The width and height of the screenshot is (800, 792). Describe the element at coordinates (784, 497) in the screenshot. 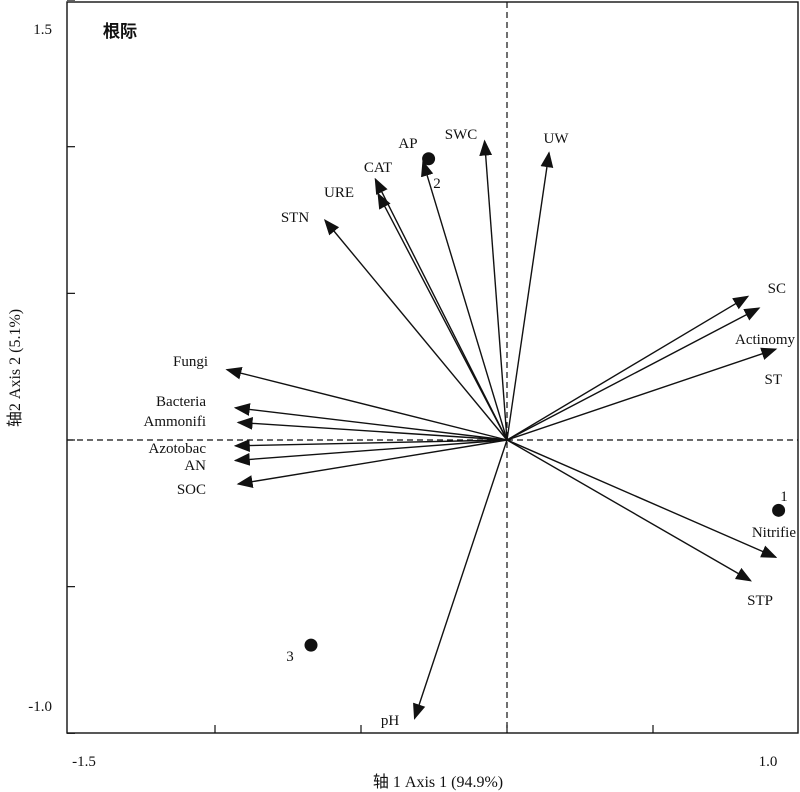

I see `sample-label-1: 1` at that location.